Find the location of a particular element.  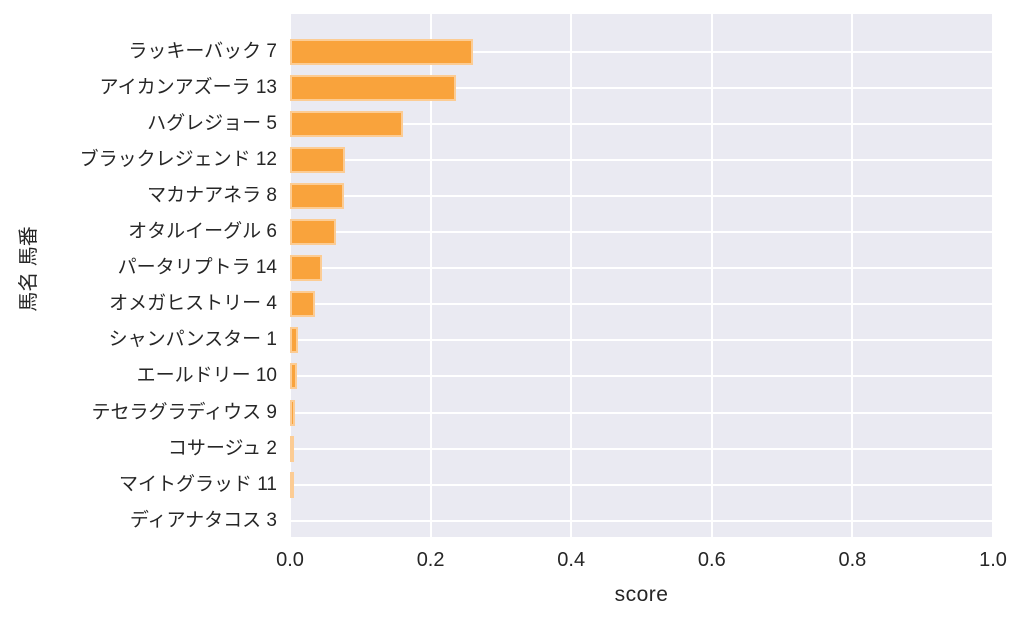

x-axis-label: score is located at coordinates (641, 594).